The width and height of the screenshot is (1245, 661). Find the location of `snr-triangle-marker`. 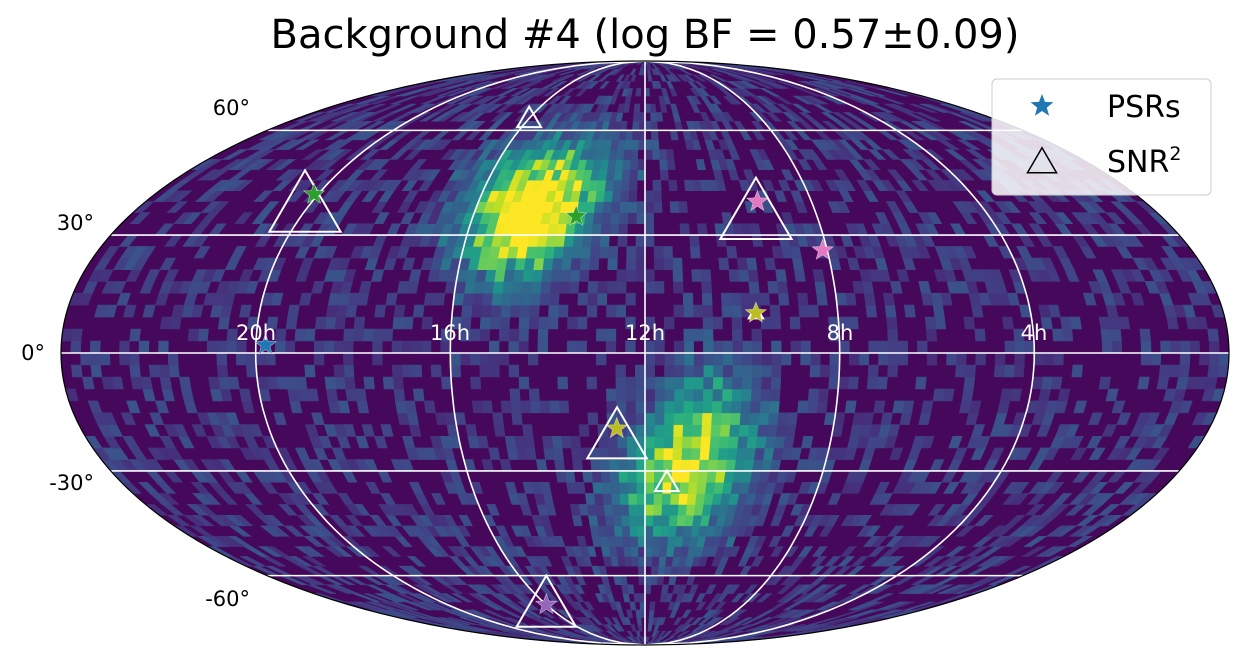

snr-triangle-marker is located at coordinates (546, 600).